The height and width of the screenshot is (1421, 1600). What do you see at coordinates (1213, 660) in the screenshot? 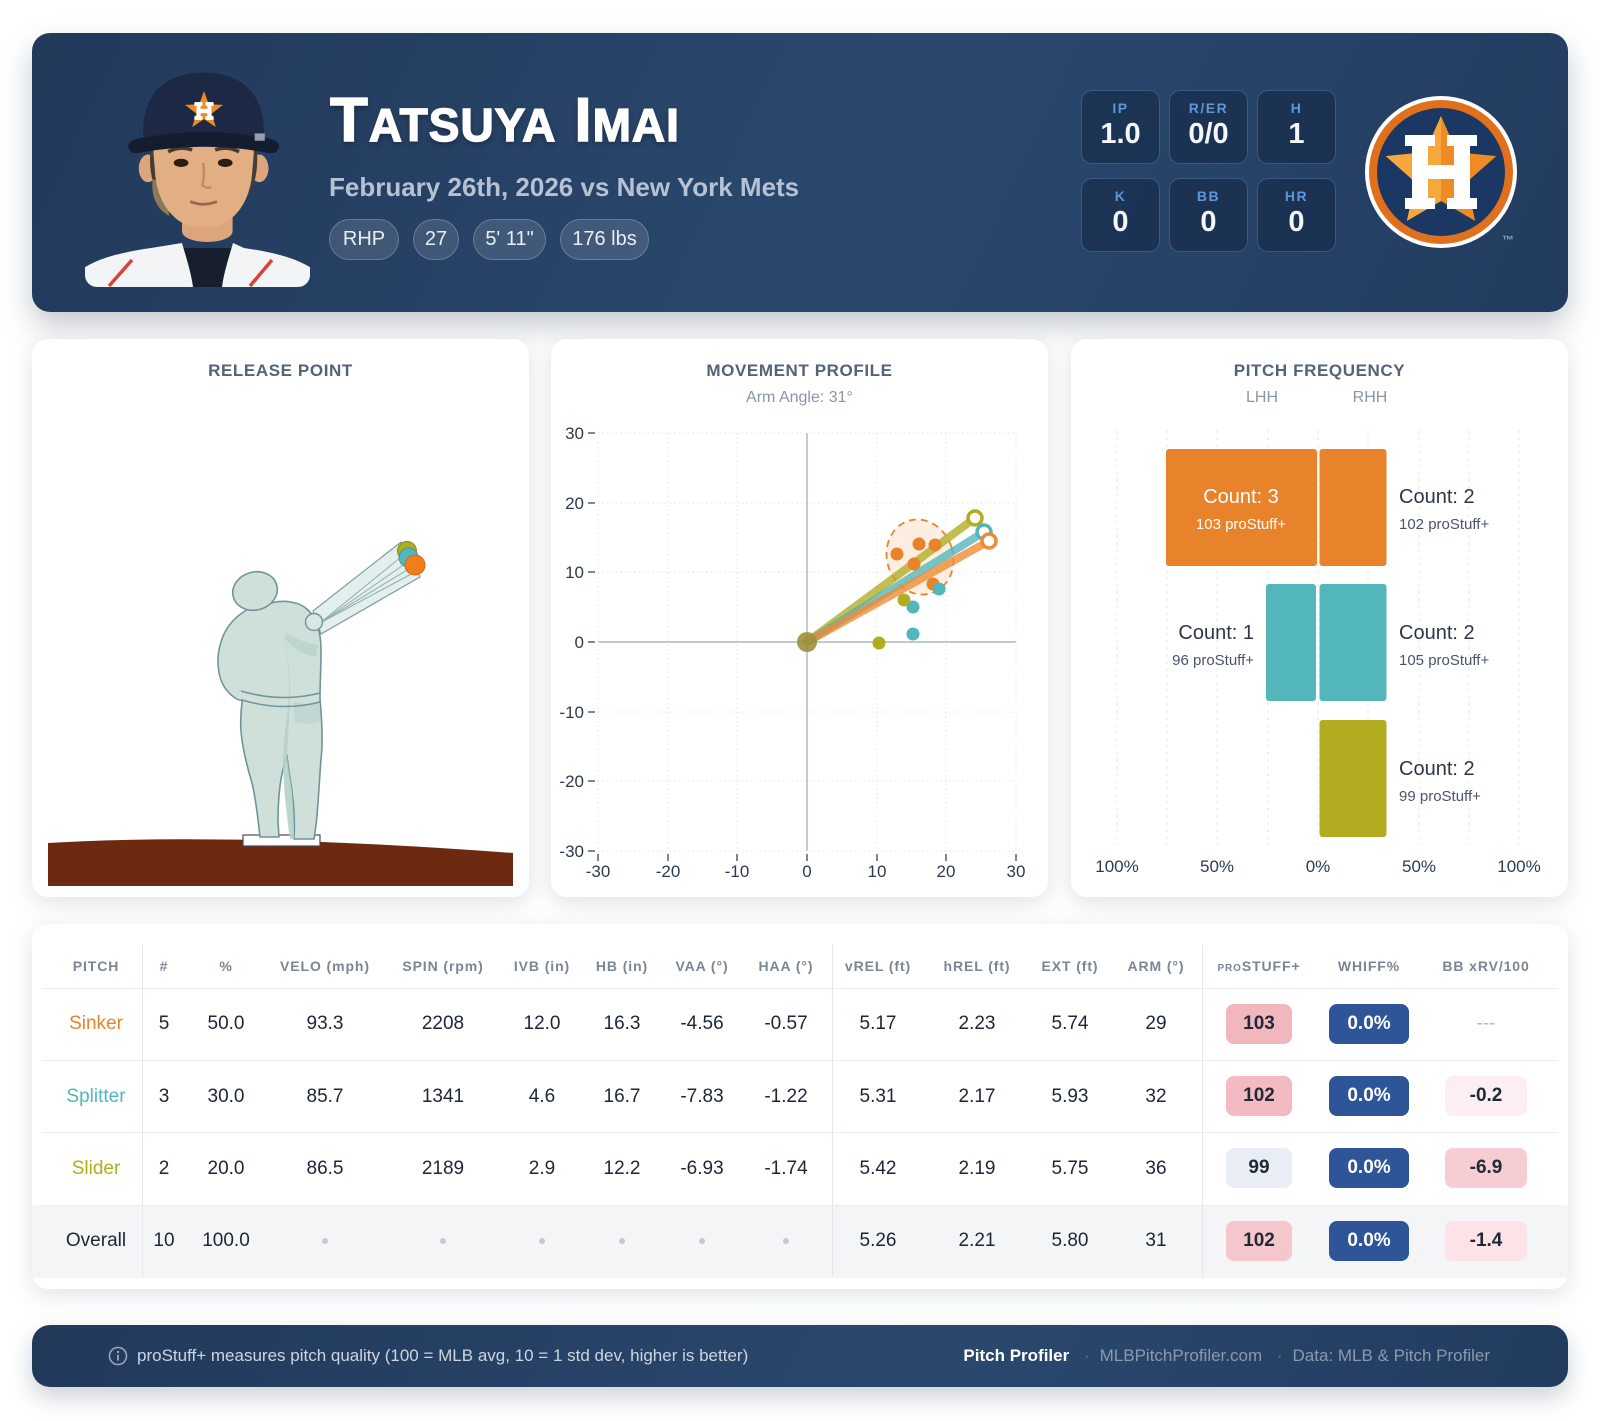
I see `svg-text: 96 proStuff+` at bounding box center [1213, 660].